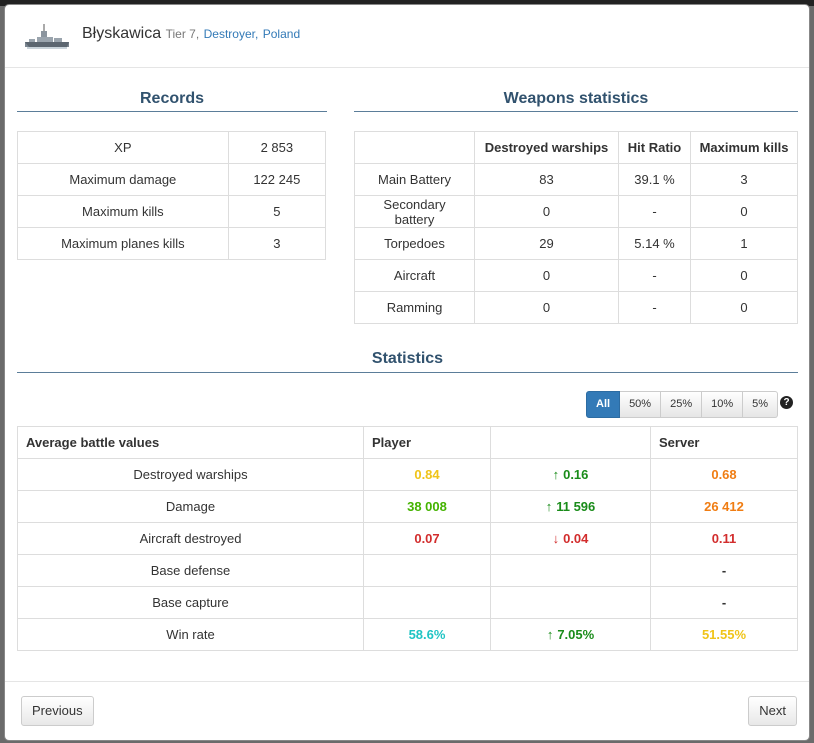 The image size is (814, 743). I want to click on statistic-label: Aircraft destroyed, so click(190, 538).